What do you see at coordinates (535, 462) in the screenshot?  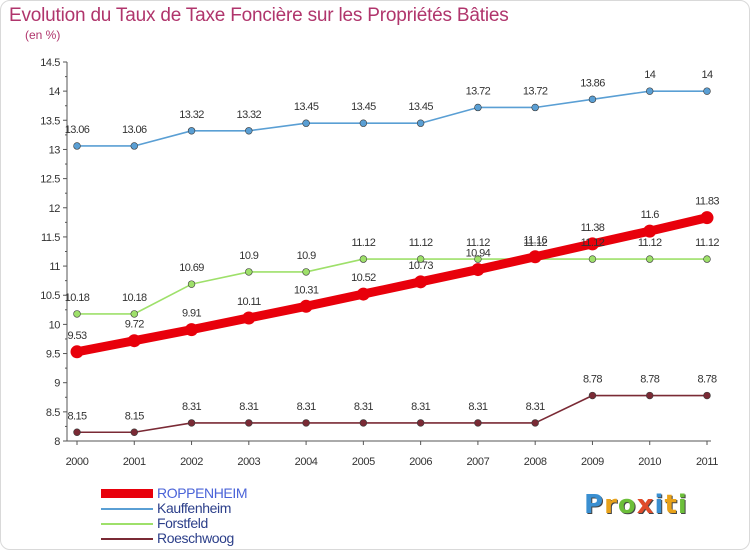 I see `x-tick-label-8: 2008` at bounding box center [535, 462].